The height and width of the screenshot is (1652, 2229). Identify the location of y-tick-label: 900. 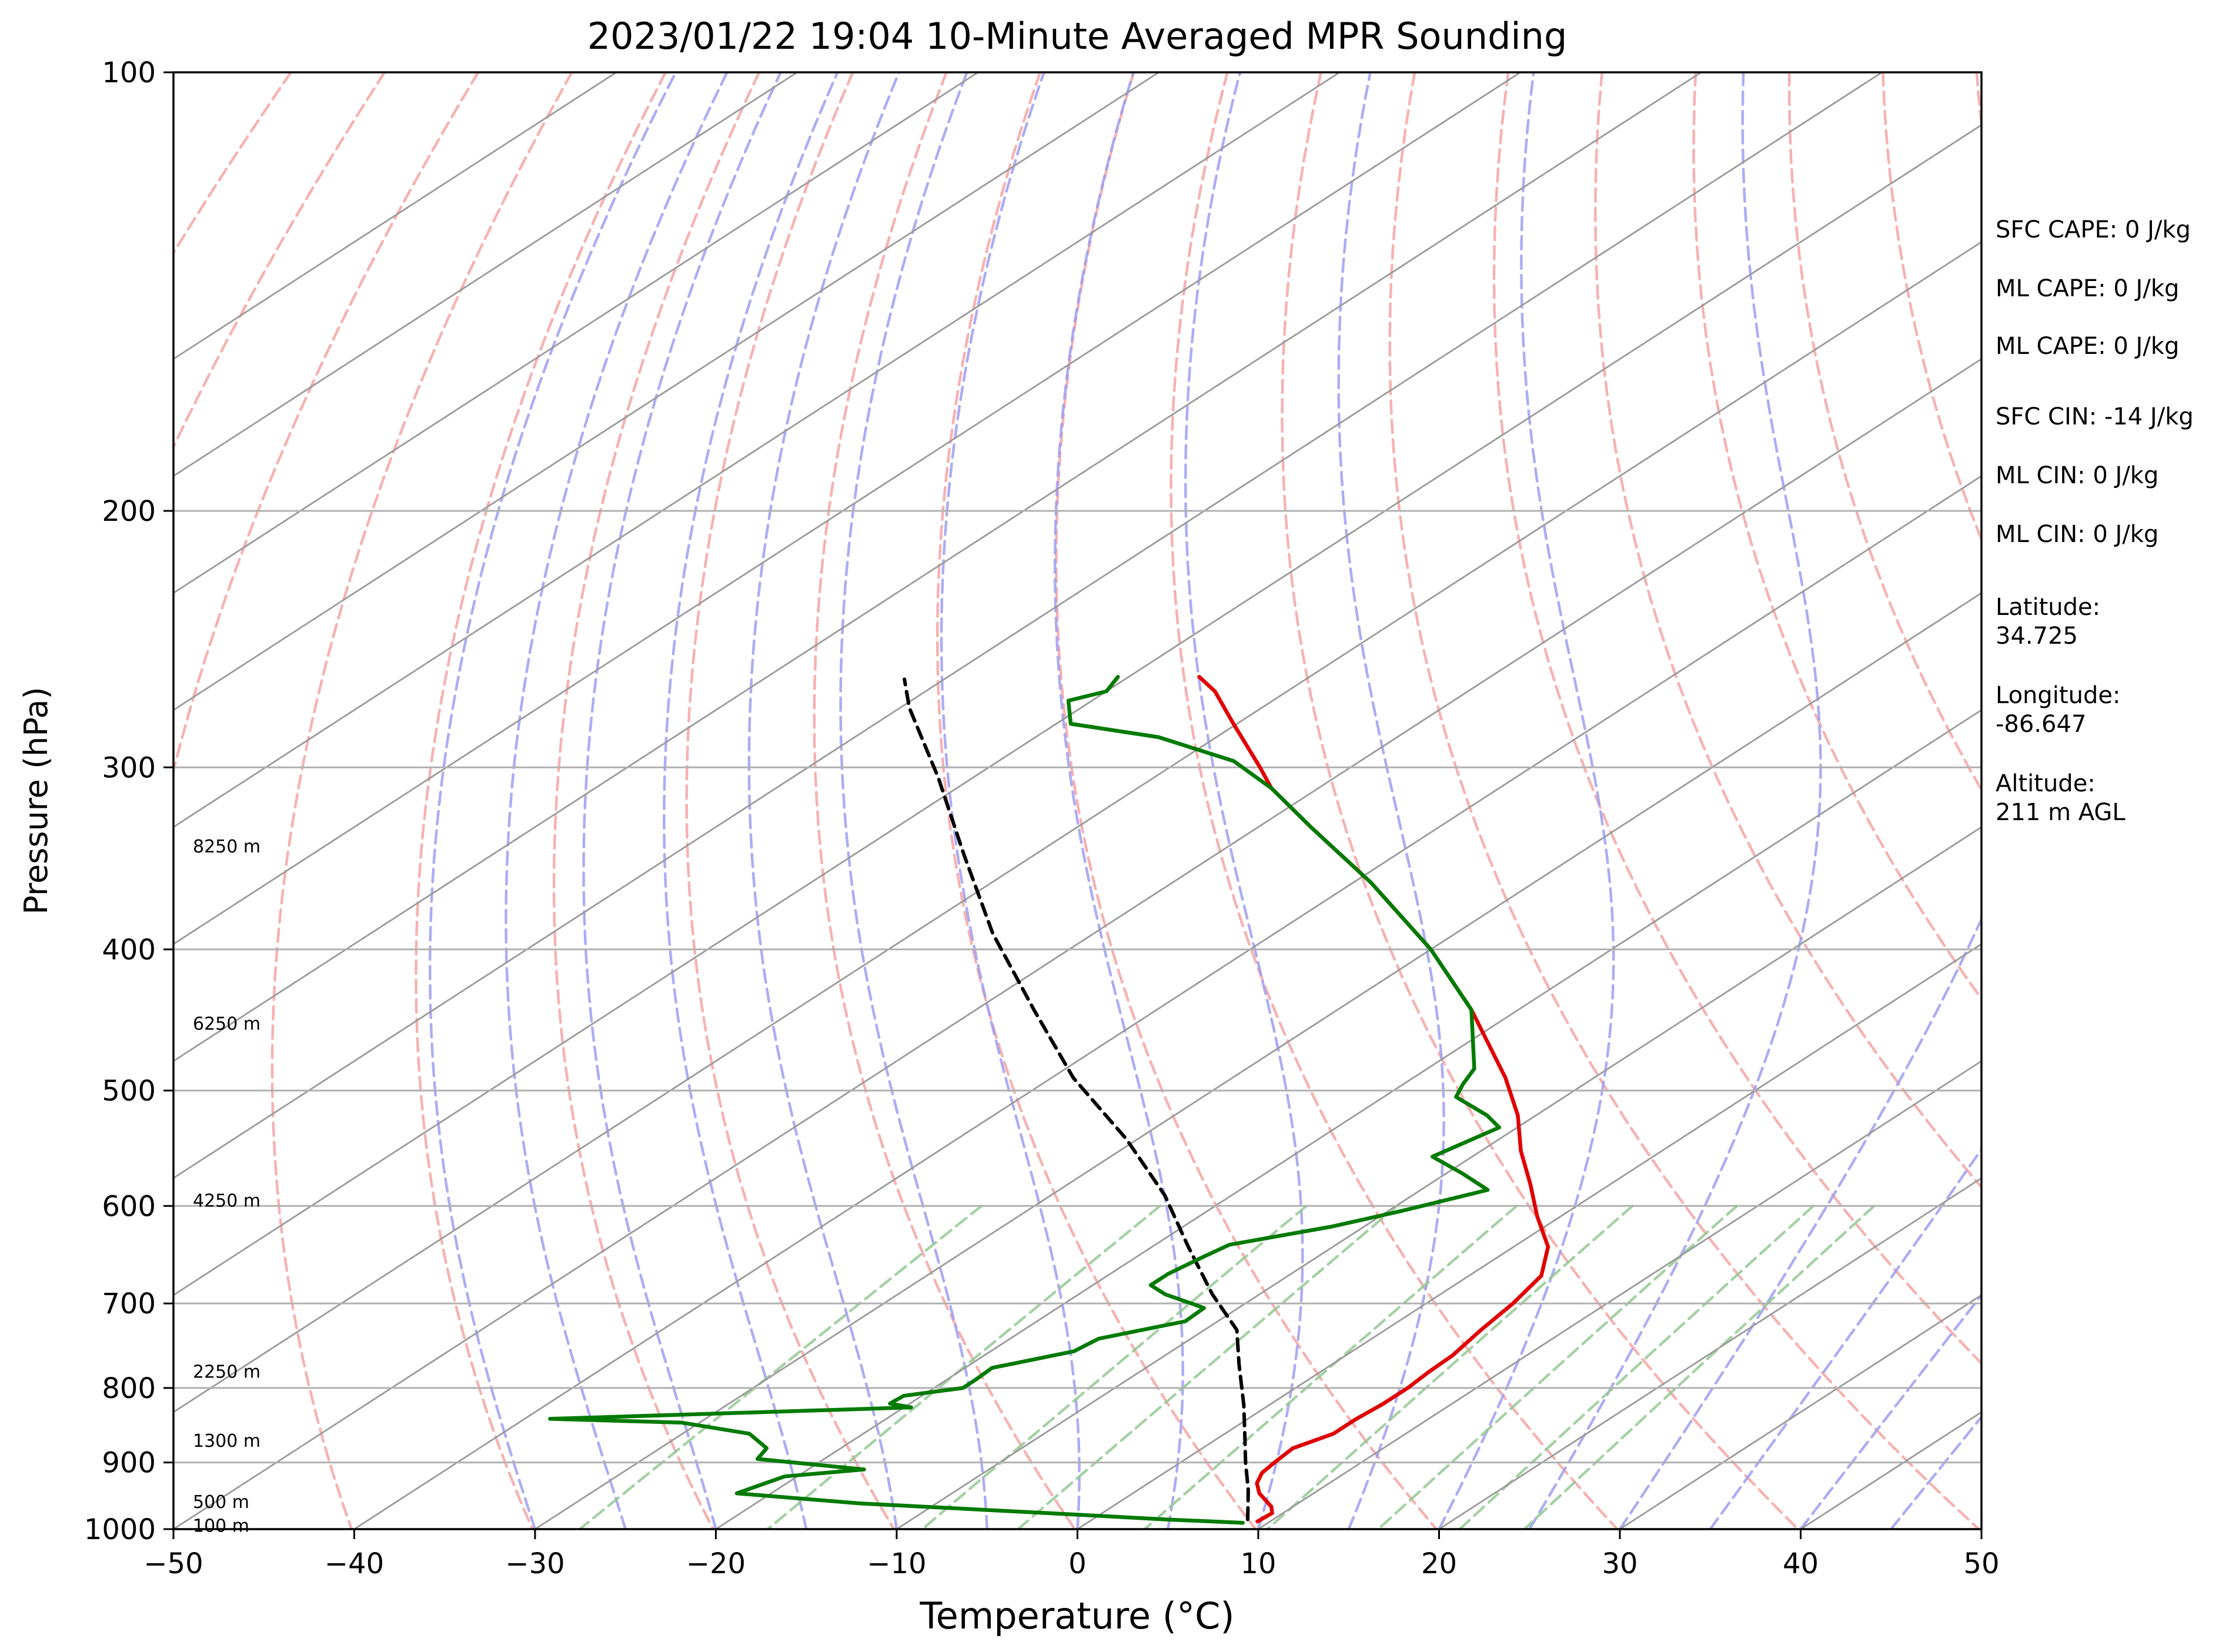
(129, 1464).